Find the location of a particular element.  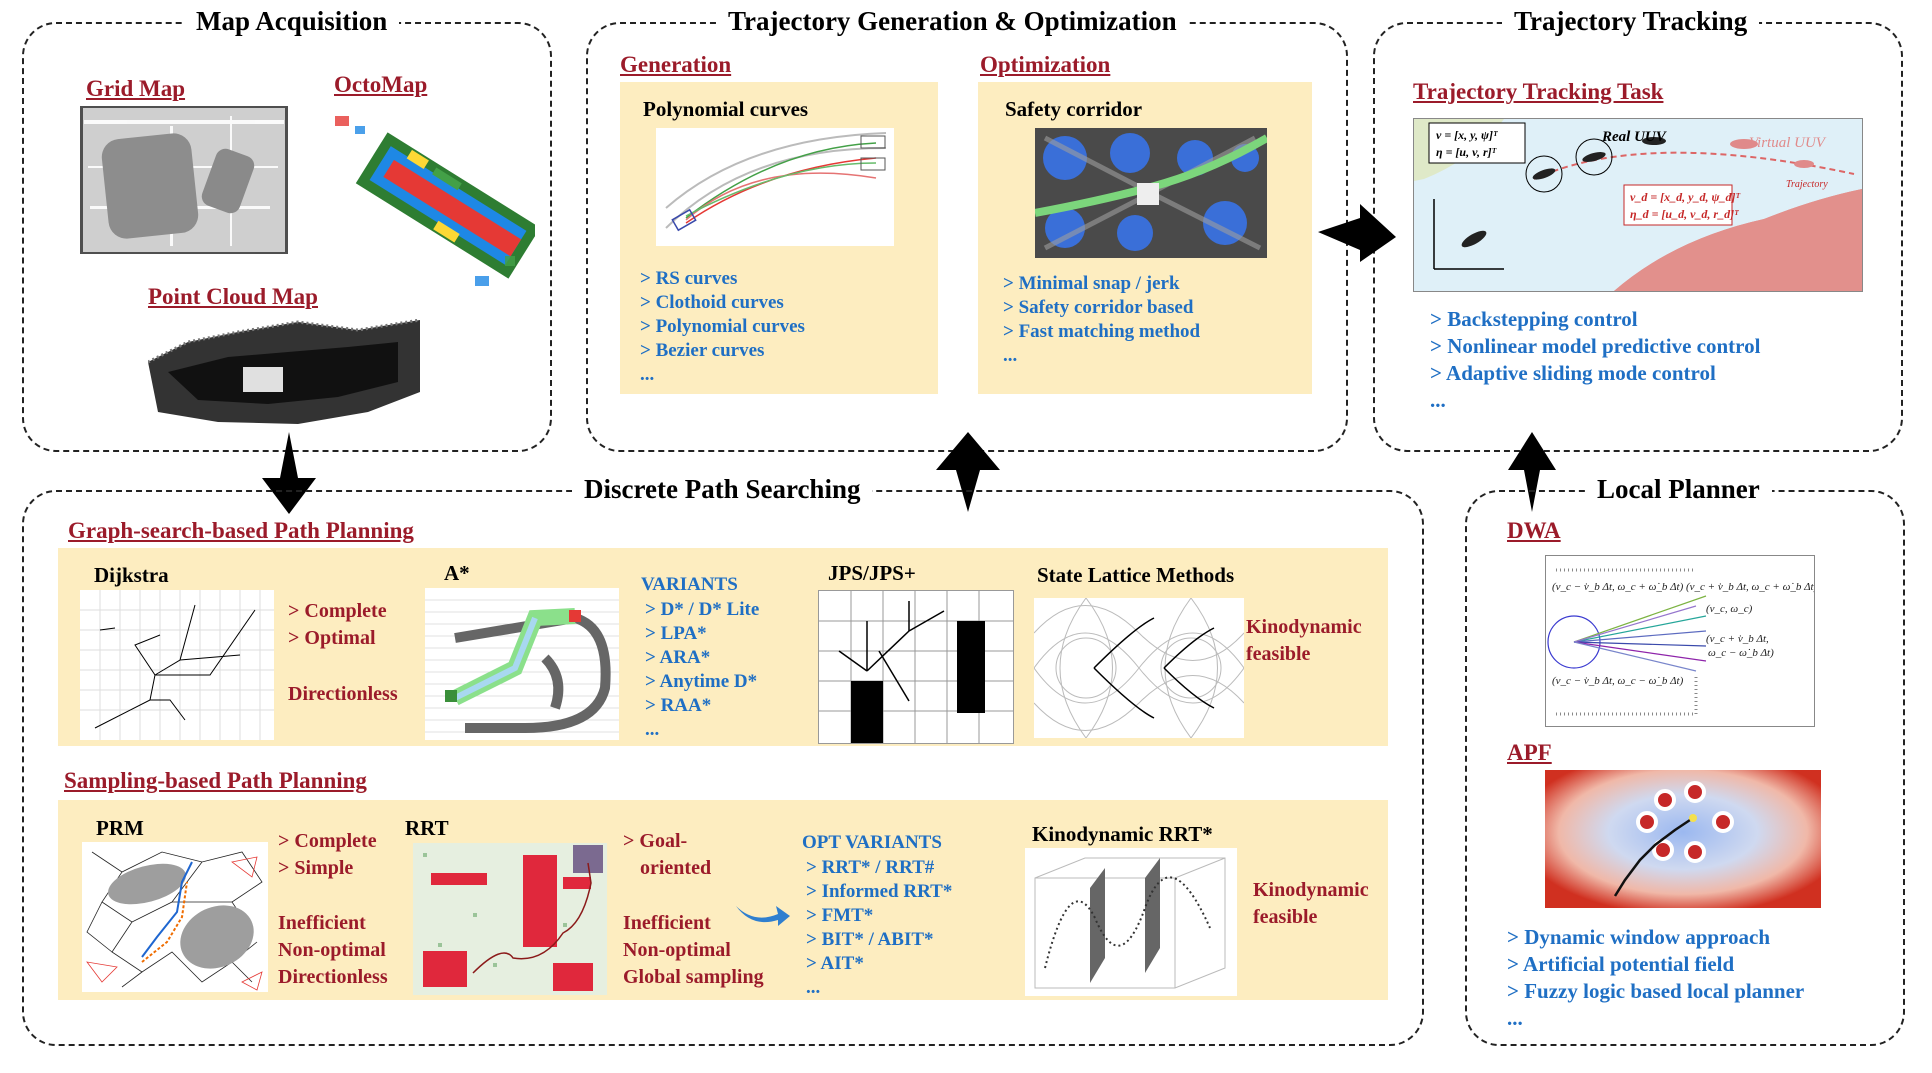

kino-rrt-image is located at coordinates (1131, 922).